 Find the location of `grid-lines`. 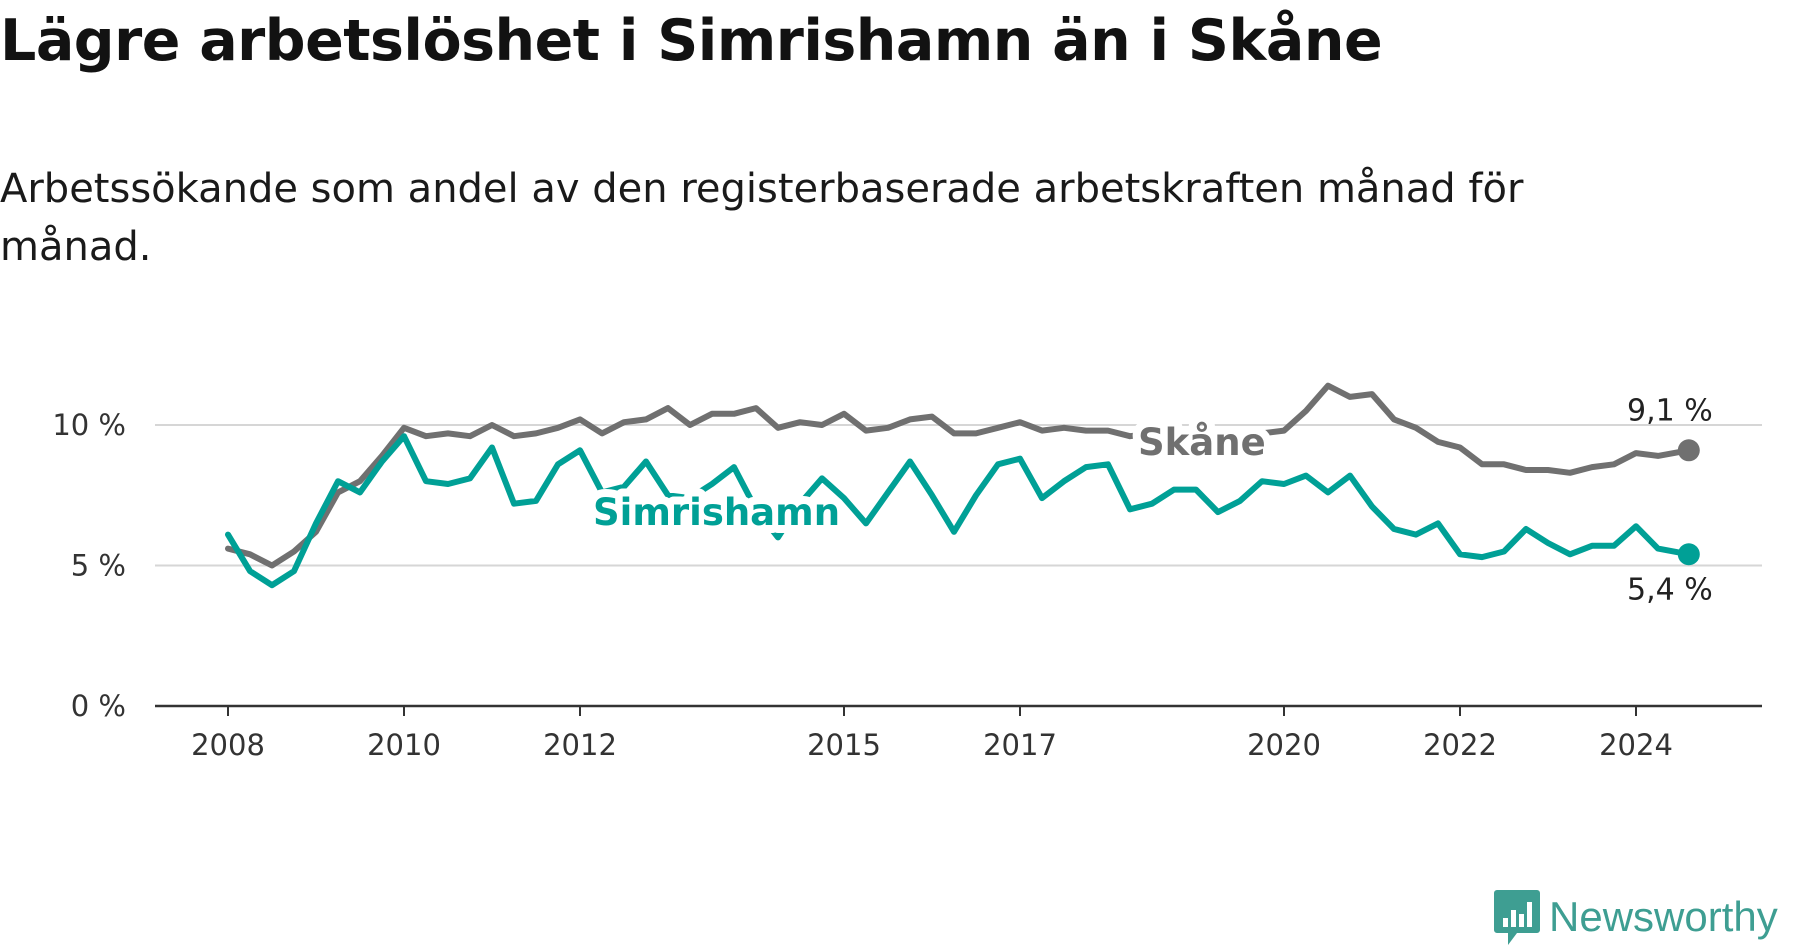

grid-lines is located at coordinates (958, 495).